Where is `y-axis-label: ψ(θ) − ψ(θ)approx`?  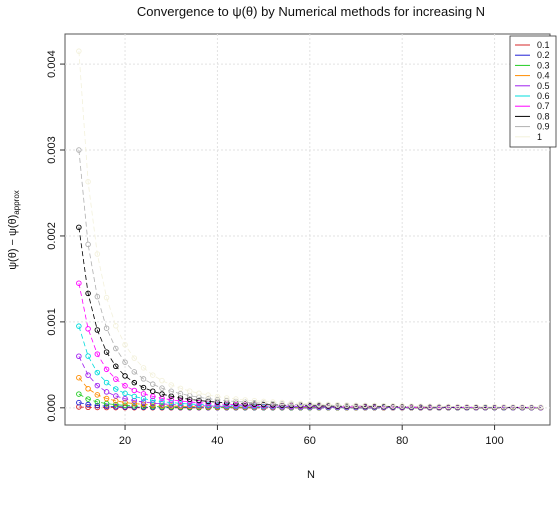 y-axis-label: ψ(θ) − ψ(θ)approx is located at coordinates (14, 230).